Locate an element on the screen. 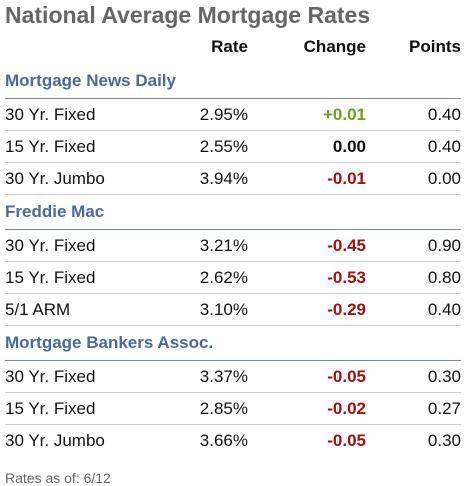 The width and height of the screenshot is (467, 486). rate-row: 30 Yr. Jumbo 3.94% -0.01 0.00 is located at coordinates (233, 179).